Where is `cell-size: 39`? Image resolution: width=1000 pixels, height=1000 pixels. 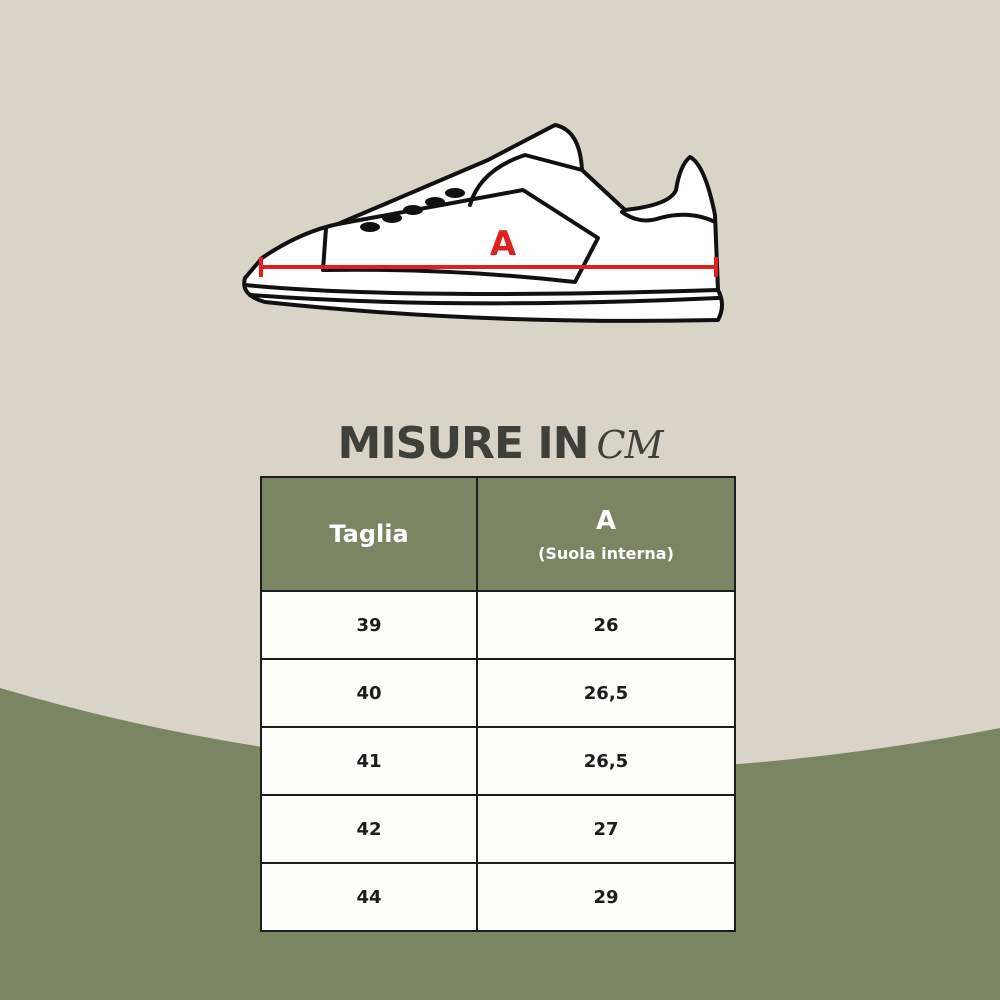
cell-size: 39 is located at coordinates (369, 625).